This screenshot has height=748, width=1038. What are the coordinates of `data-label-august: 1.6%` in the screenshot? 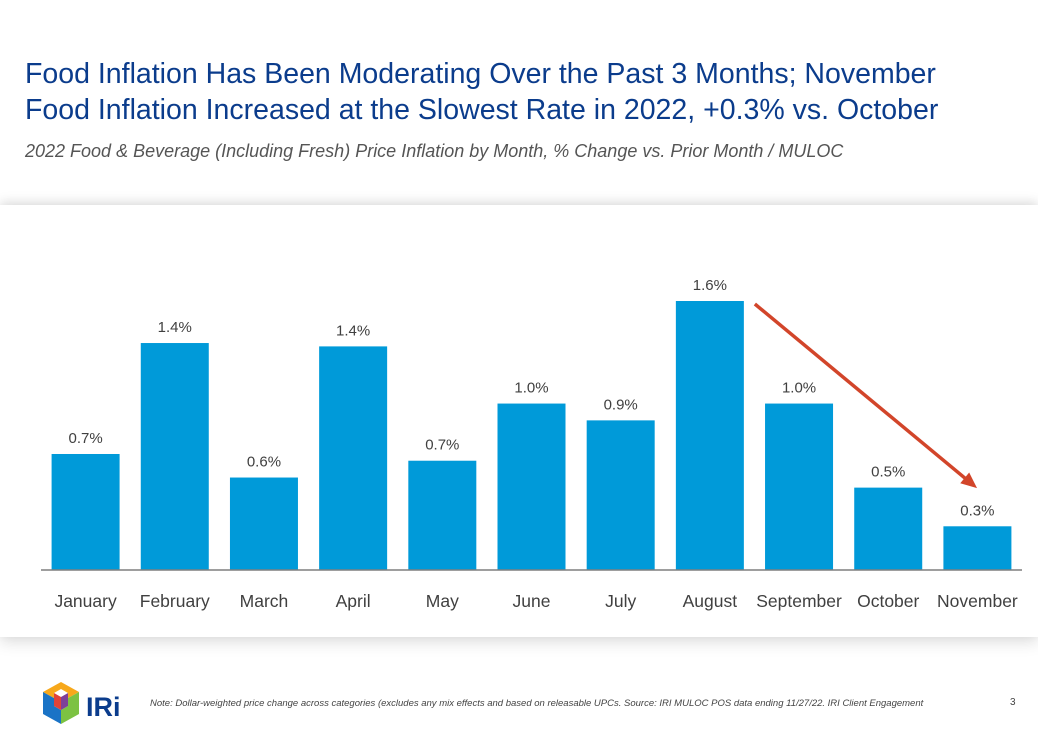 It's located at (710, 285).